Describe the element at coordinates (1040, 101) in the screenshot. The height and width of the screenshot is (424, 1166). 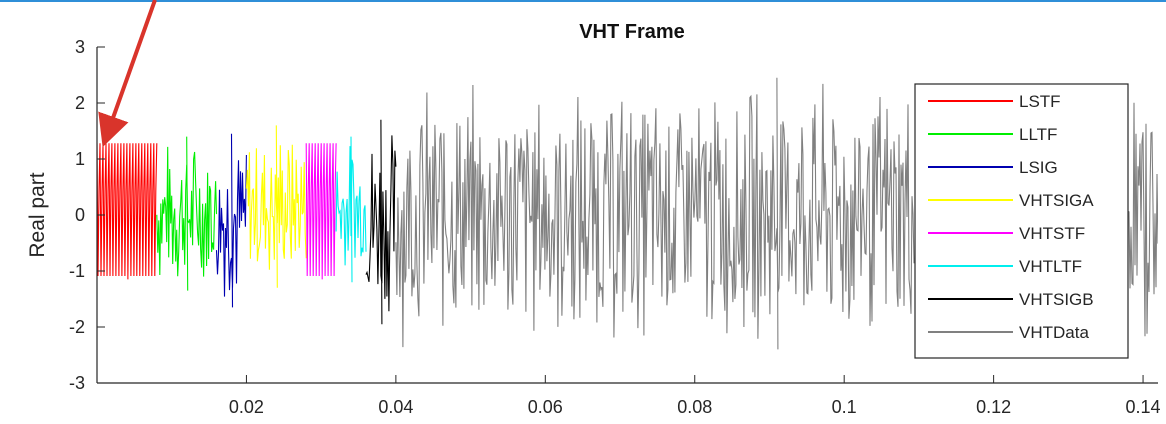
I see `legend-label-lstf: LSTF` at that location.